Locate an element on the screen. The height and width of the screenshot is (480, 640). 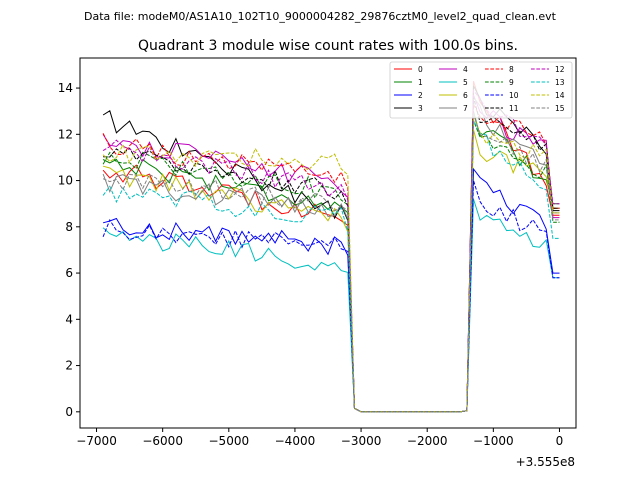
x-axis: −7000 −6000 −5000 −4000 −3000 −2000 −1000 0 is located at coordinates (319, 438).